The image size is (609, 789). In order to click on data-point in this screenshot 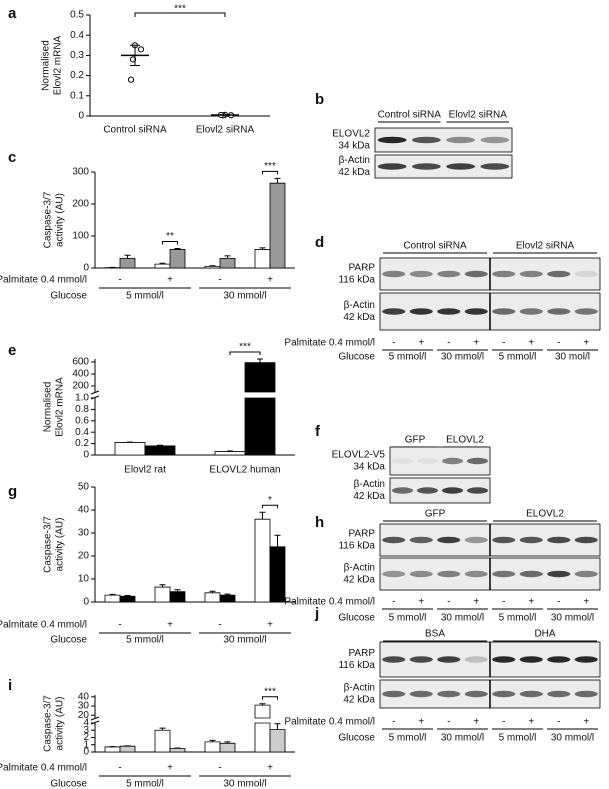, I will do `click(131, 79)`.